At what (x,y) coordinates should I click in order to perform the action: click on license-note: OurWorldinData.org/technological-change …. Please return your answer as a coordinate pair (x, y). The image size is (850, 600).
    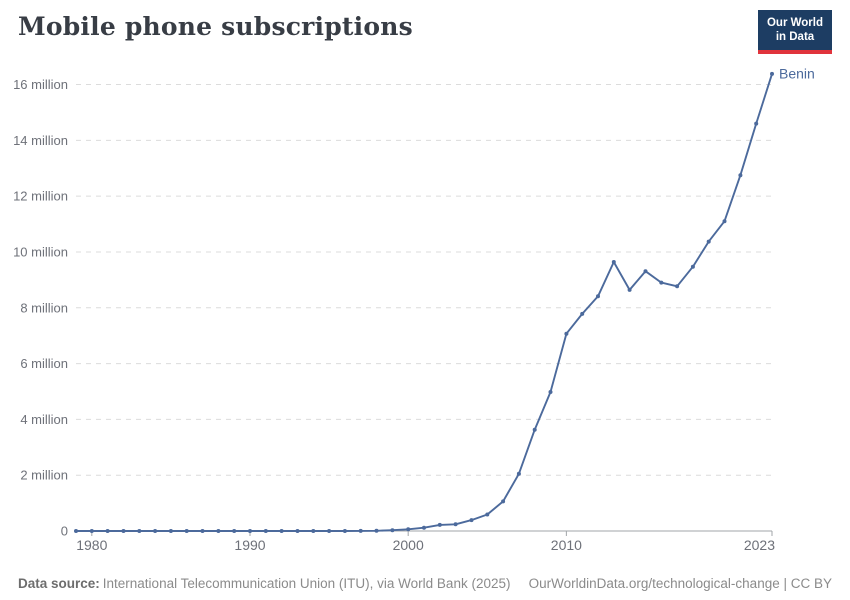
    Looking at the image, I should click on (680, 583).